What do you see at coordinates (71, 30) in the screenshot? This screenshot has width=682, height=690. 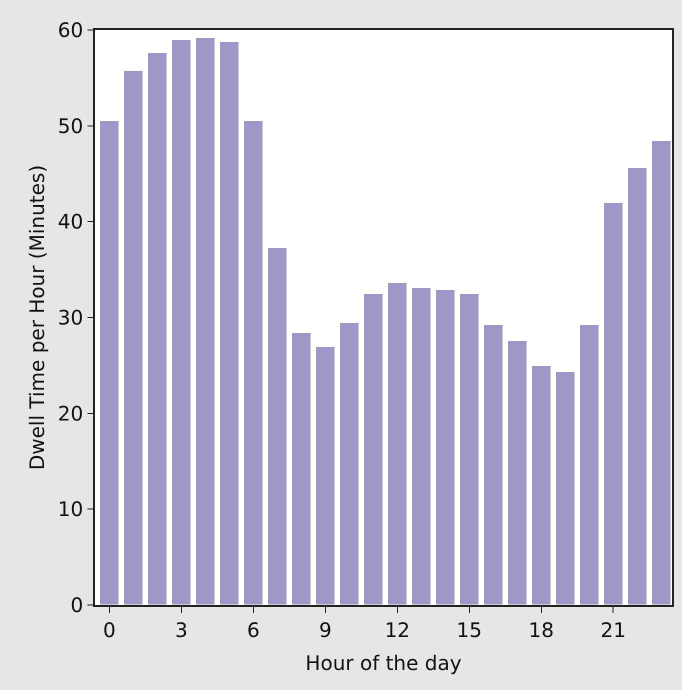 I see `y-tick-label: 60` at bounding box center [71, 30].